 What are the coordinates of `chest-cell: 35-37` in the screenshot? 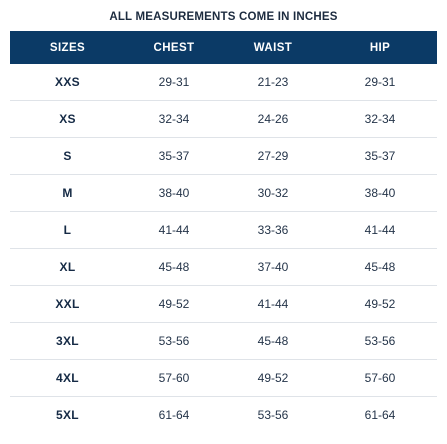 It's located at (174, 156).